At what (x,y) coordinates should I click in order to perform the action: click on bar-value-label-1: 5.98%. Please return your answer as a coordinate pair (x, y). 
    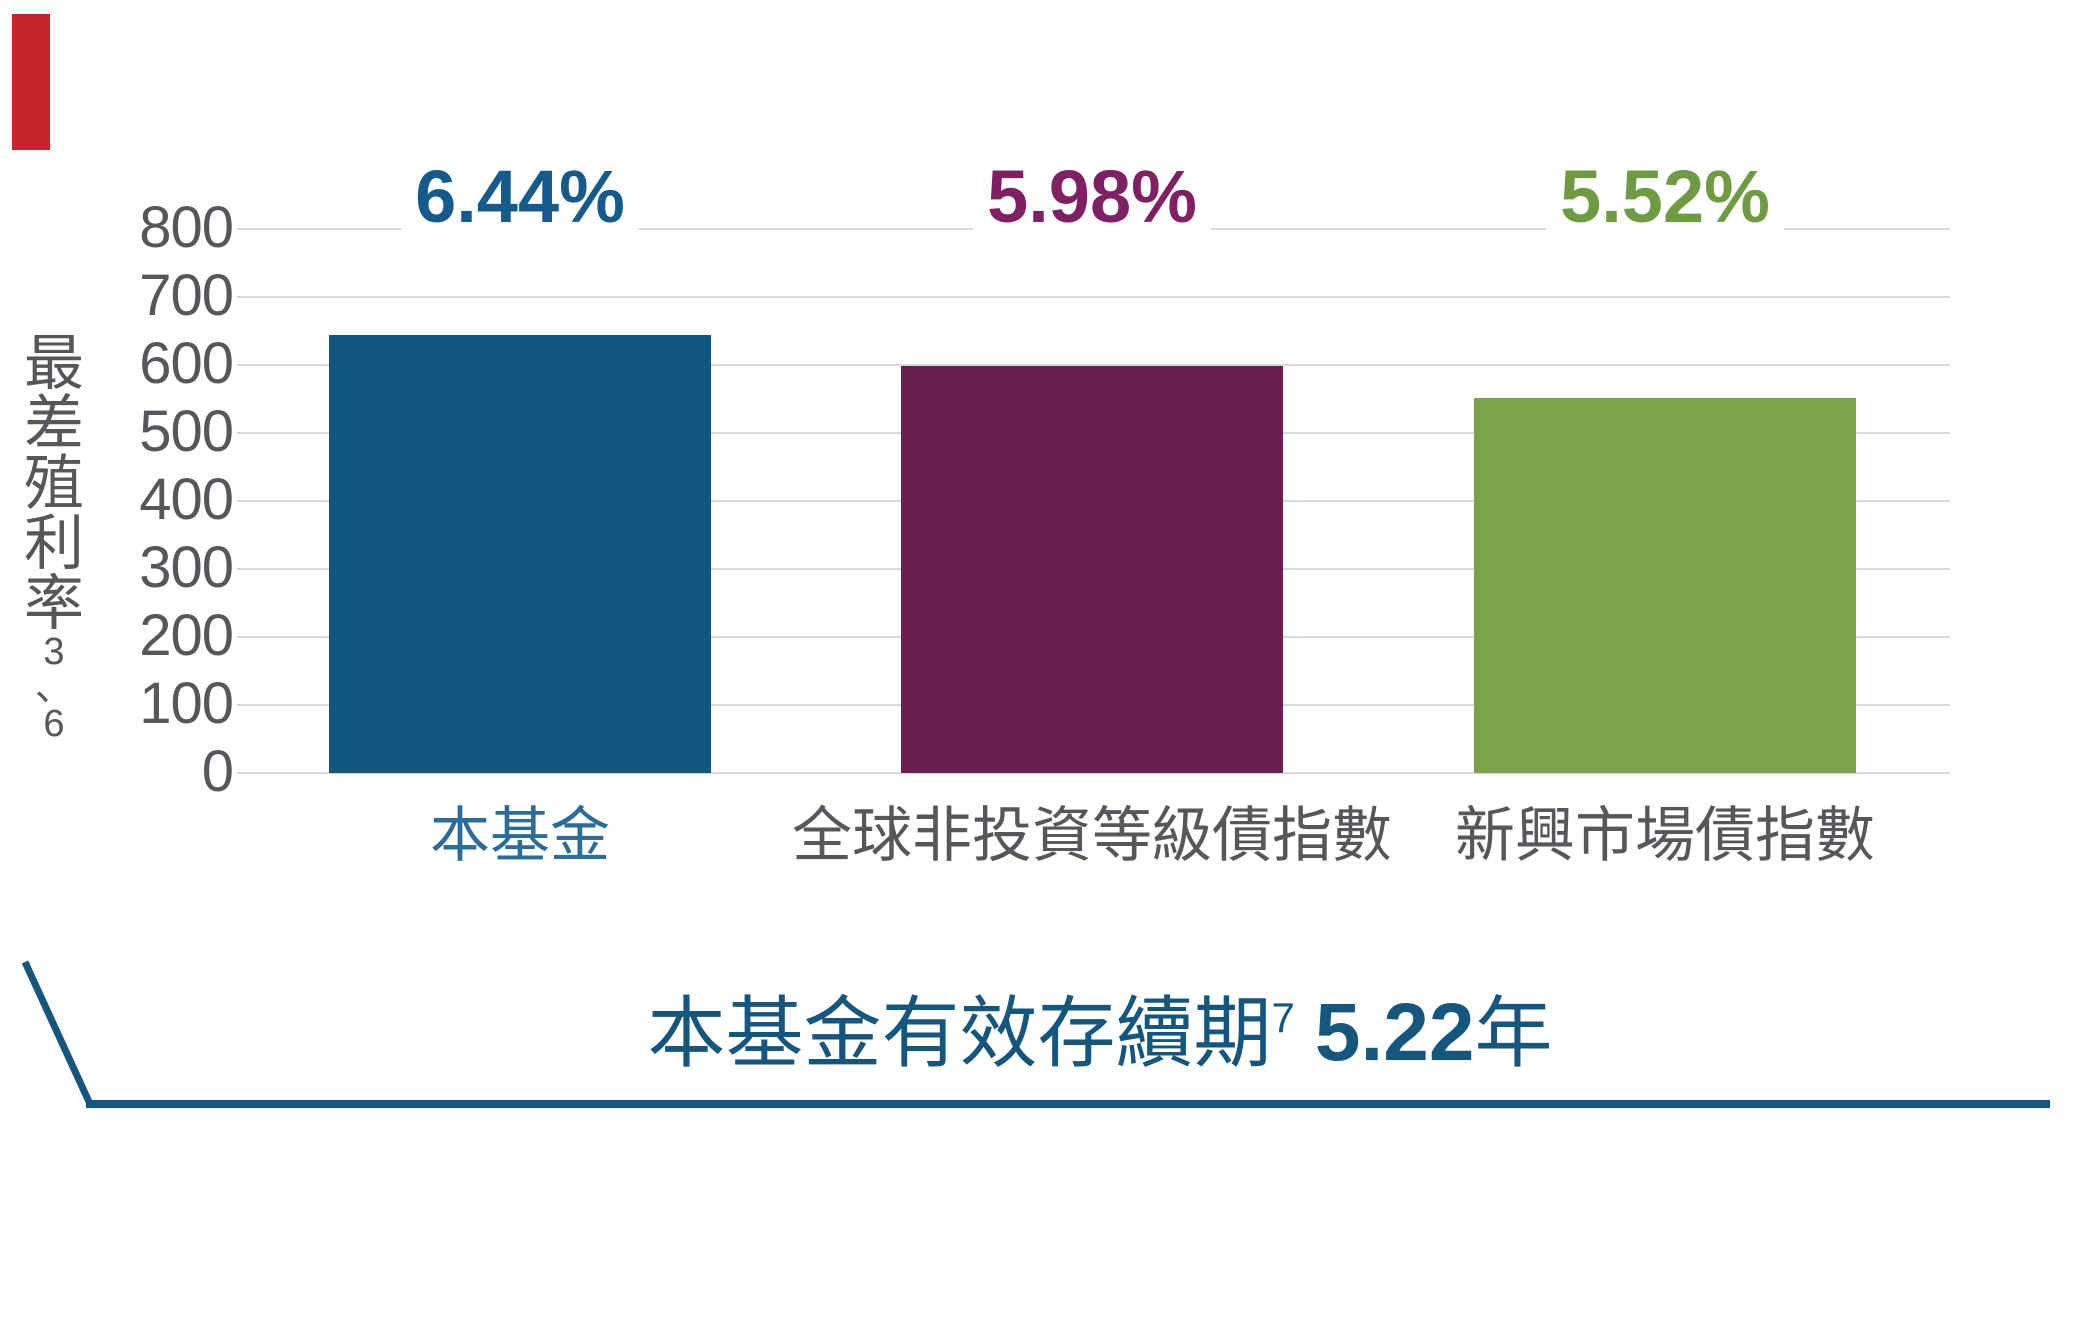
    Looking at the image, I should click on (1092, 197).